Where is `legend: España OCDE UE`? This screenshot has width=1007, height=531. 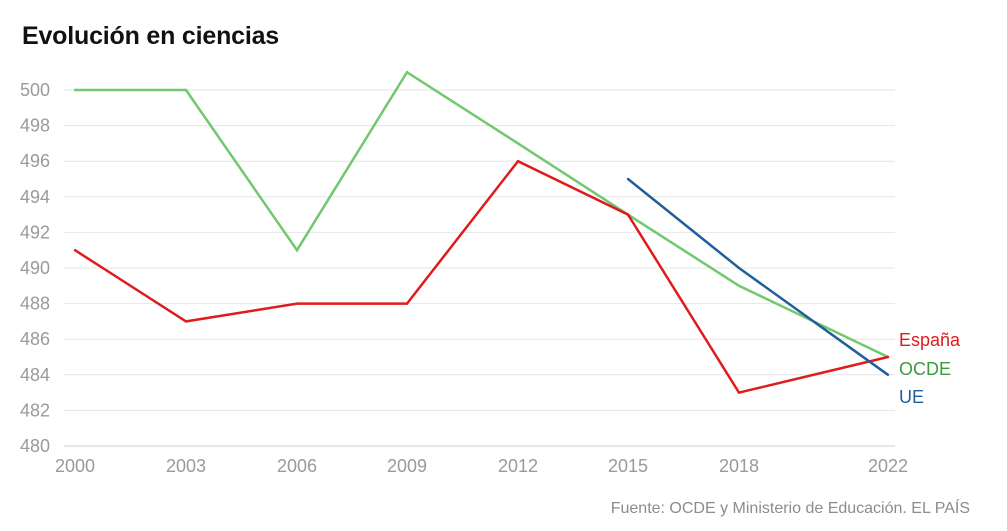
legend: España OCDE UE is located at coordinates (930, 368).